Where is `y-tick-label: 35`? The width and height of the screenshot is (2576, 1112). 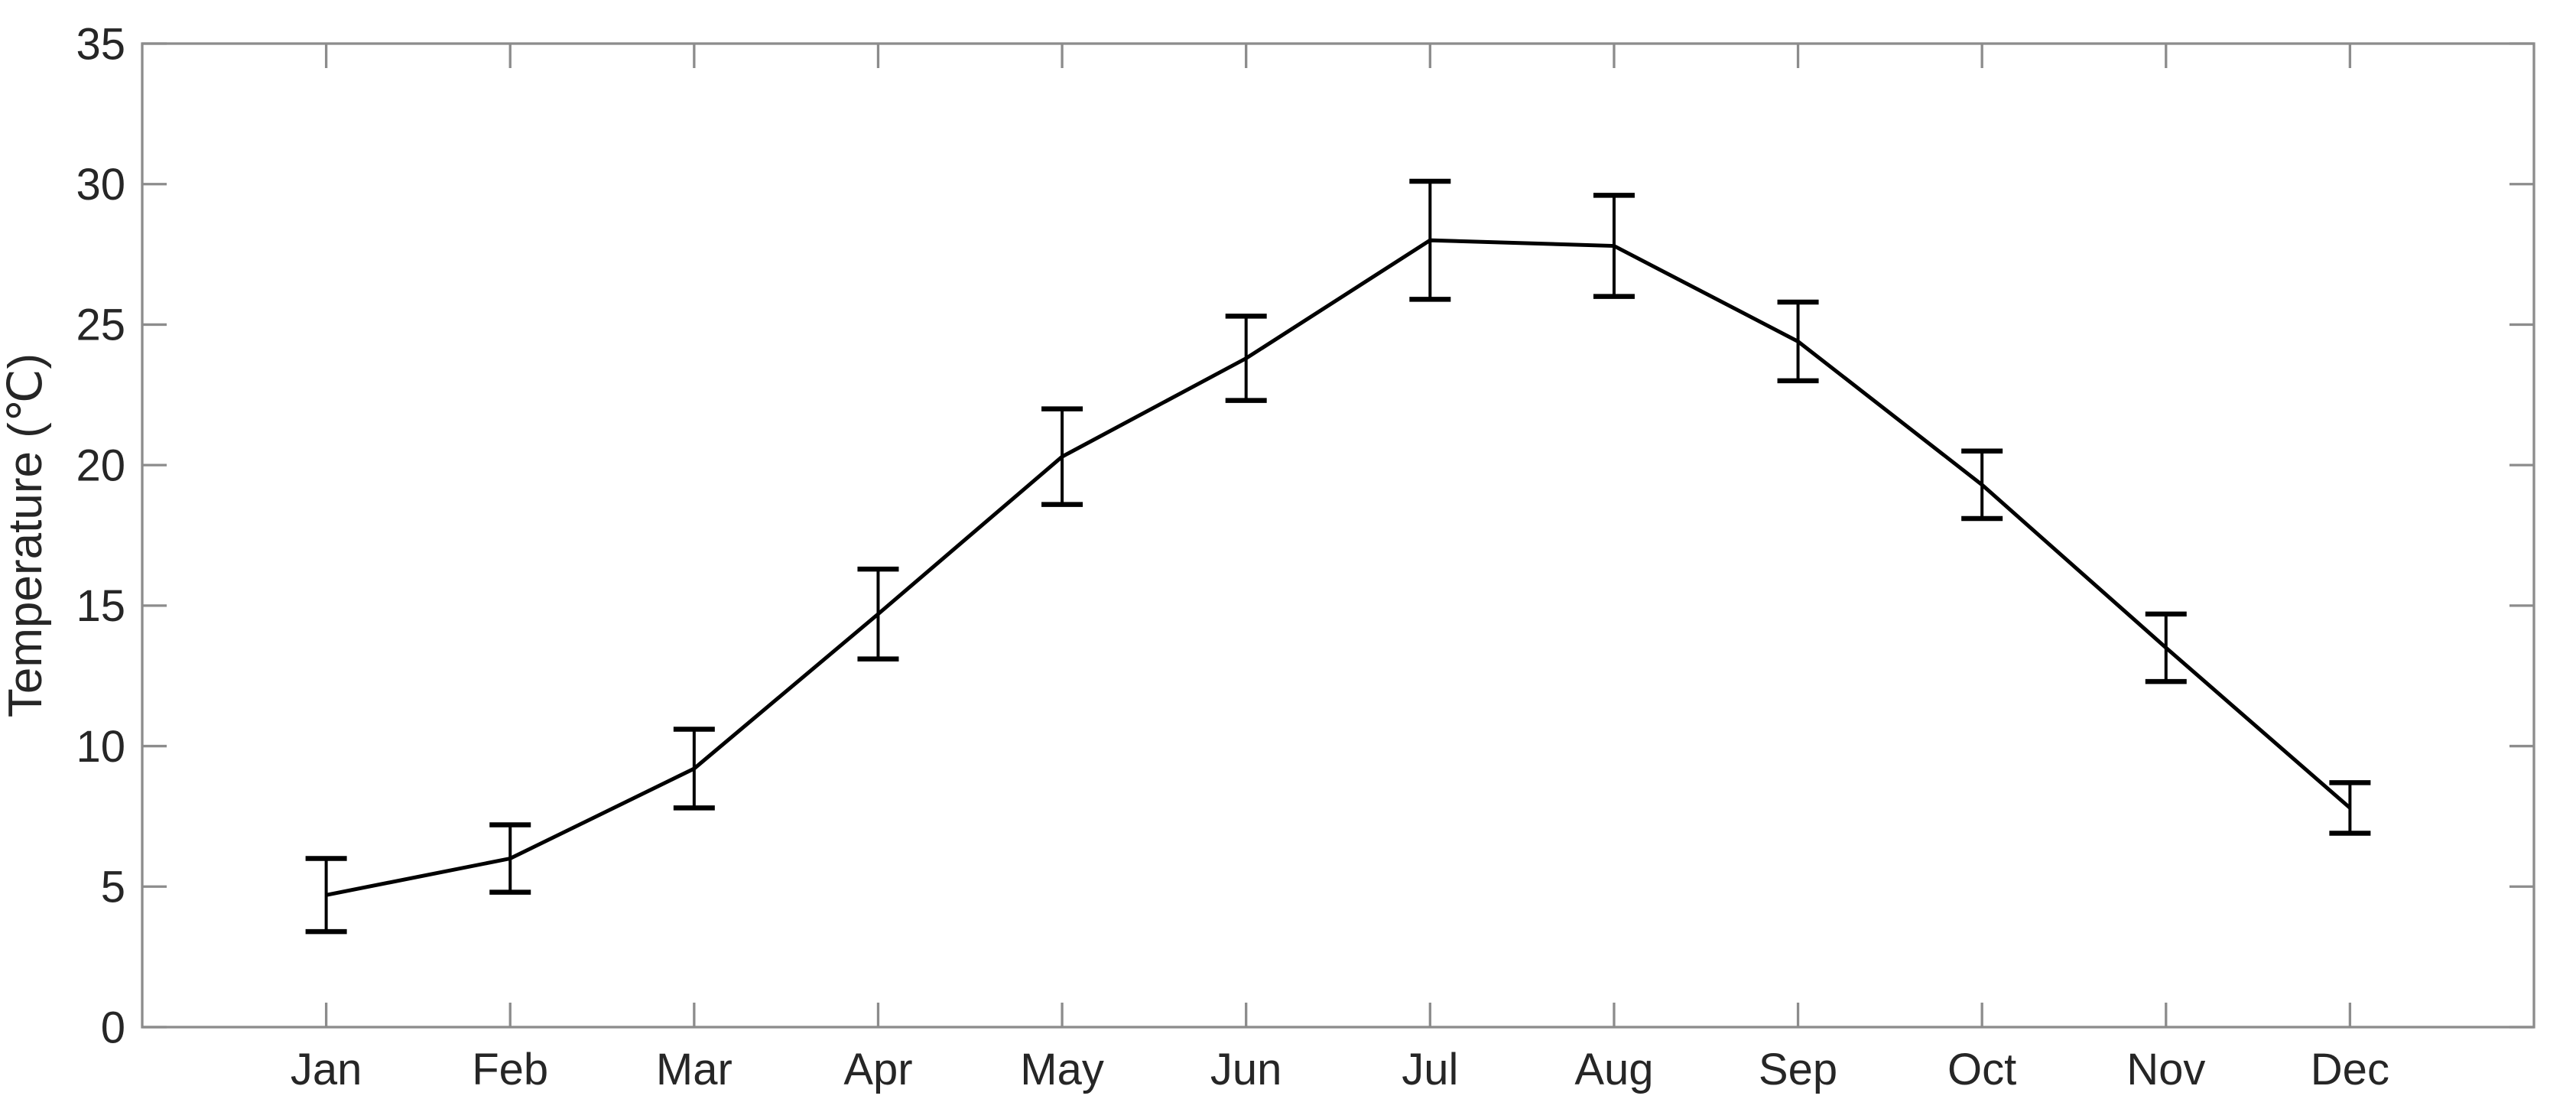 y-tick-label: 35 is located at coordinates (101, 44).